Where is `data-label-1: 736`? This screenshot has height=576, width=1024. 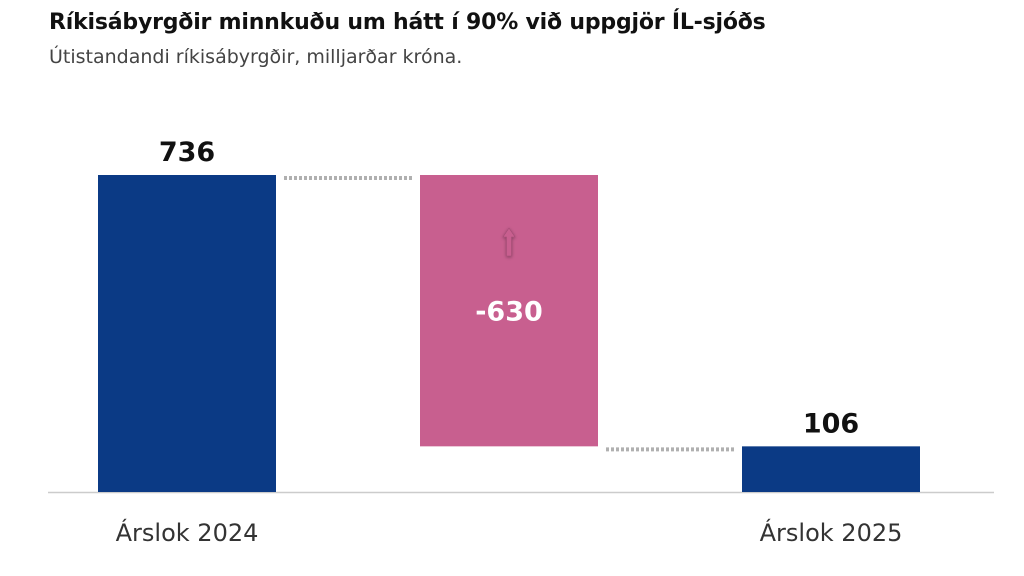
data-label-1: 736 is located at coordinates (187, 152).